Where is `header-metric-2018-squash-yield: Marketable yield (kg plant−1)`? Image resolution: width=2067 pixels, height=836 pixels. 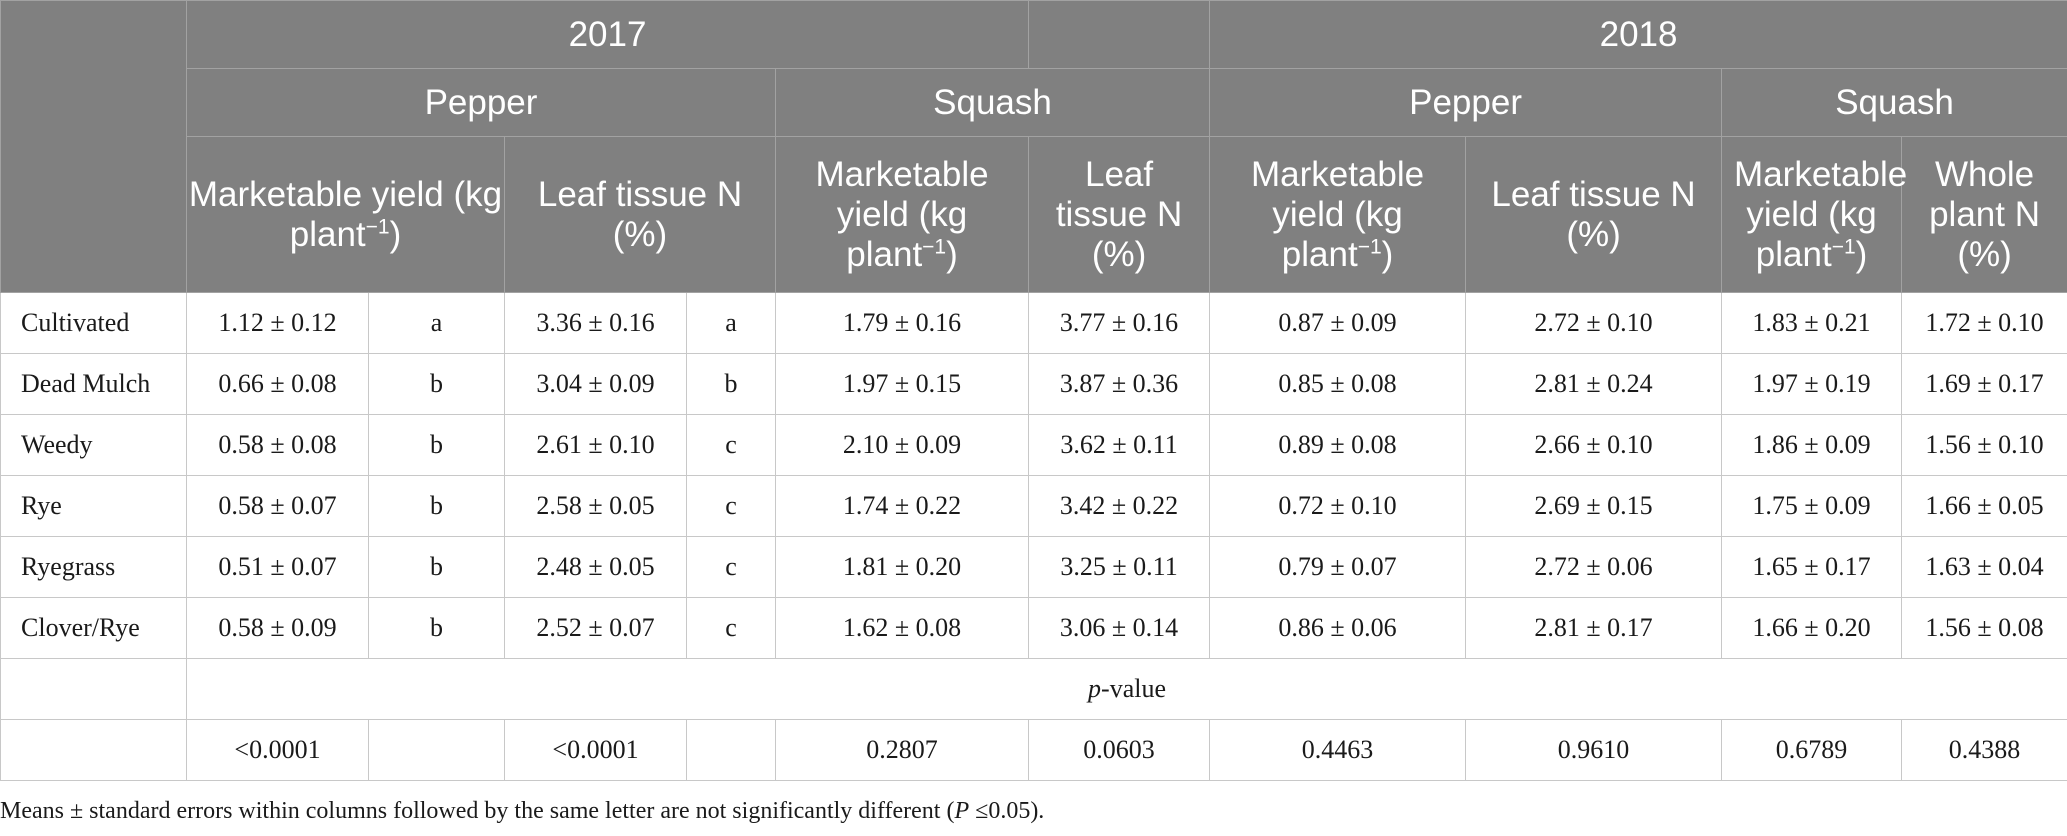 header-metric-2018-squash-yield: Marketable yield (kg plant−1) is located at coordinates (1814, 214).